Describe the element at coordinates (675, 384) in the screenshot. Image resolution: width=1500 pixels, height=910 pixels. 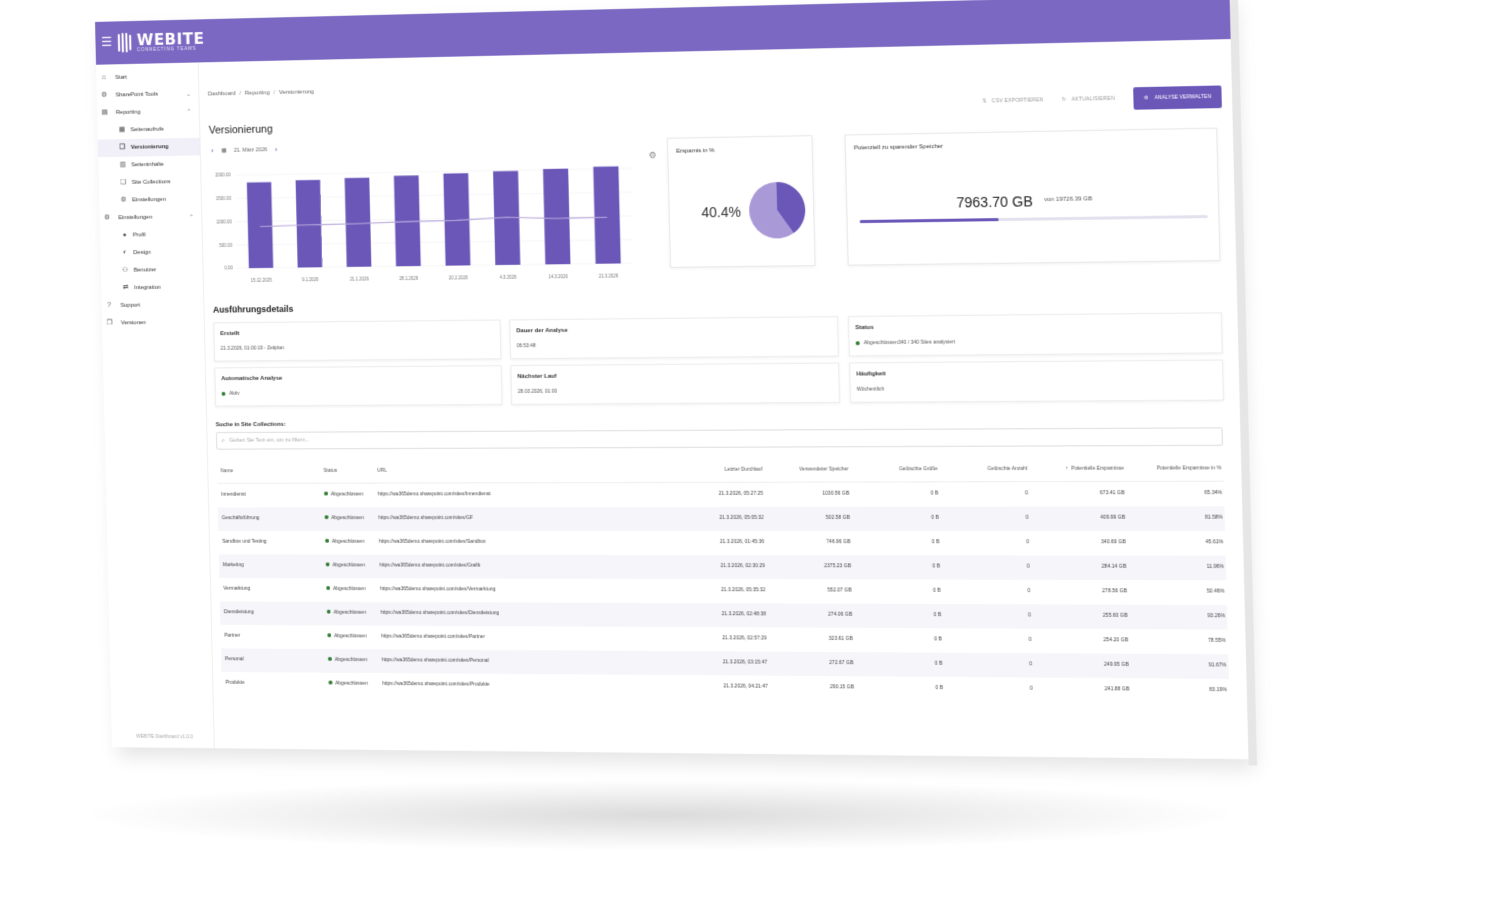
I see `detail-next-run: Nächster Lauf 28.03.2026, 01:00` at that location.